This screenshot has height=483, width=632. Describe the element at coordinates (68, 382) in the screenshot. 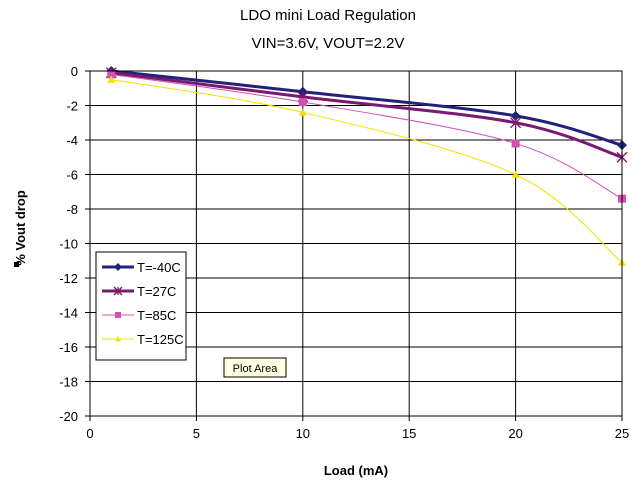

I see `y-tick-label: -18` at that location.